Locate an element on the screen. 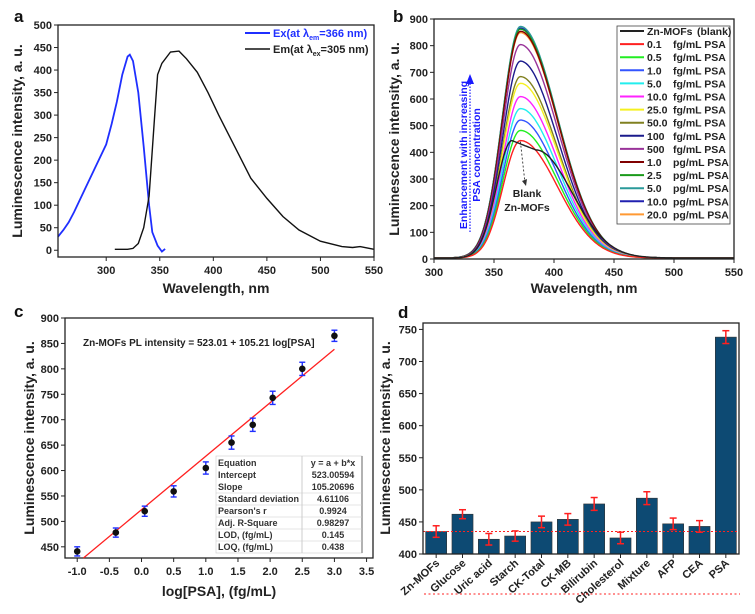 The height and width of the screenshot is (614, 755). legend-concentration: 20.0 is located at coordinates (657, 215).